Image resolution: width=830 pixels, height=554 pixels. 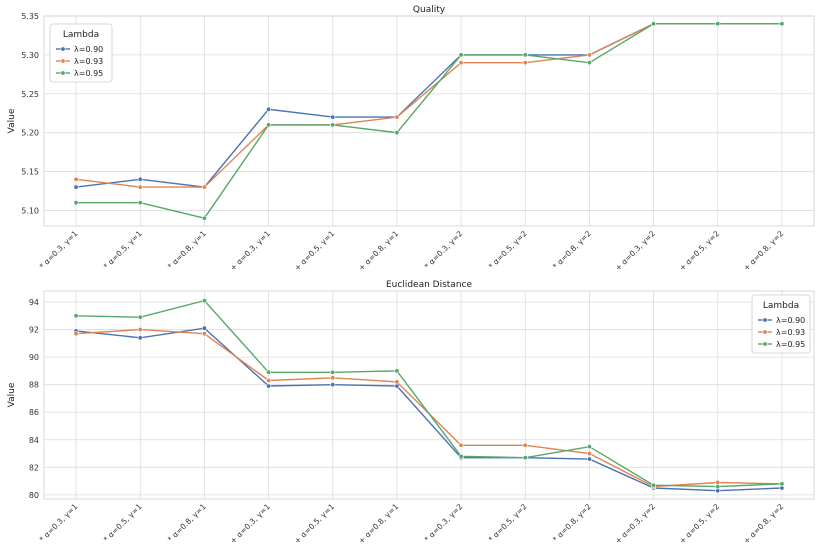 What do you see at coordinates (187, 523) in the screenshot?
I see `x-tick-label: * α=0.8, γ=1` at bounding box center [187, 523].